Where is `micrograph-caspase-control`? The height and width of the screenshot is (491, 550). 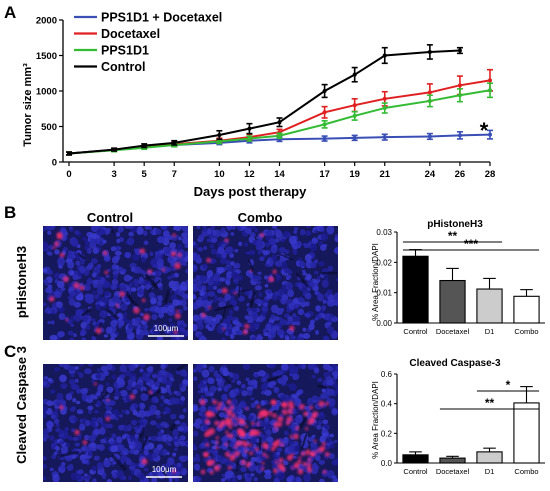 micrograph-caspase-control is located at coordinates (115, 423).